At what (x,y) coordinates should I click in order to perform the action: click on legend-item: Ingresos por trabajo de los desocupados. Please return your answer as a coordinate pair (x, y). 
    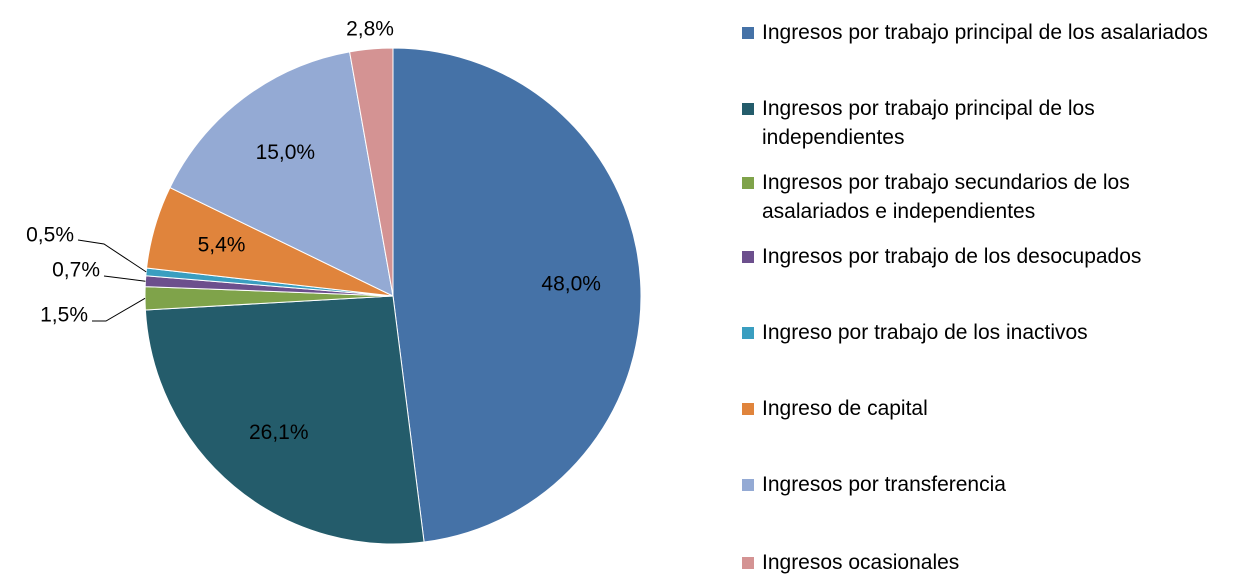
    Looking at the image, I should click on (992, 256).